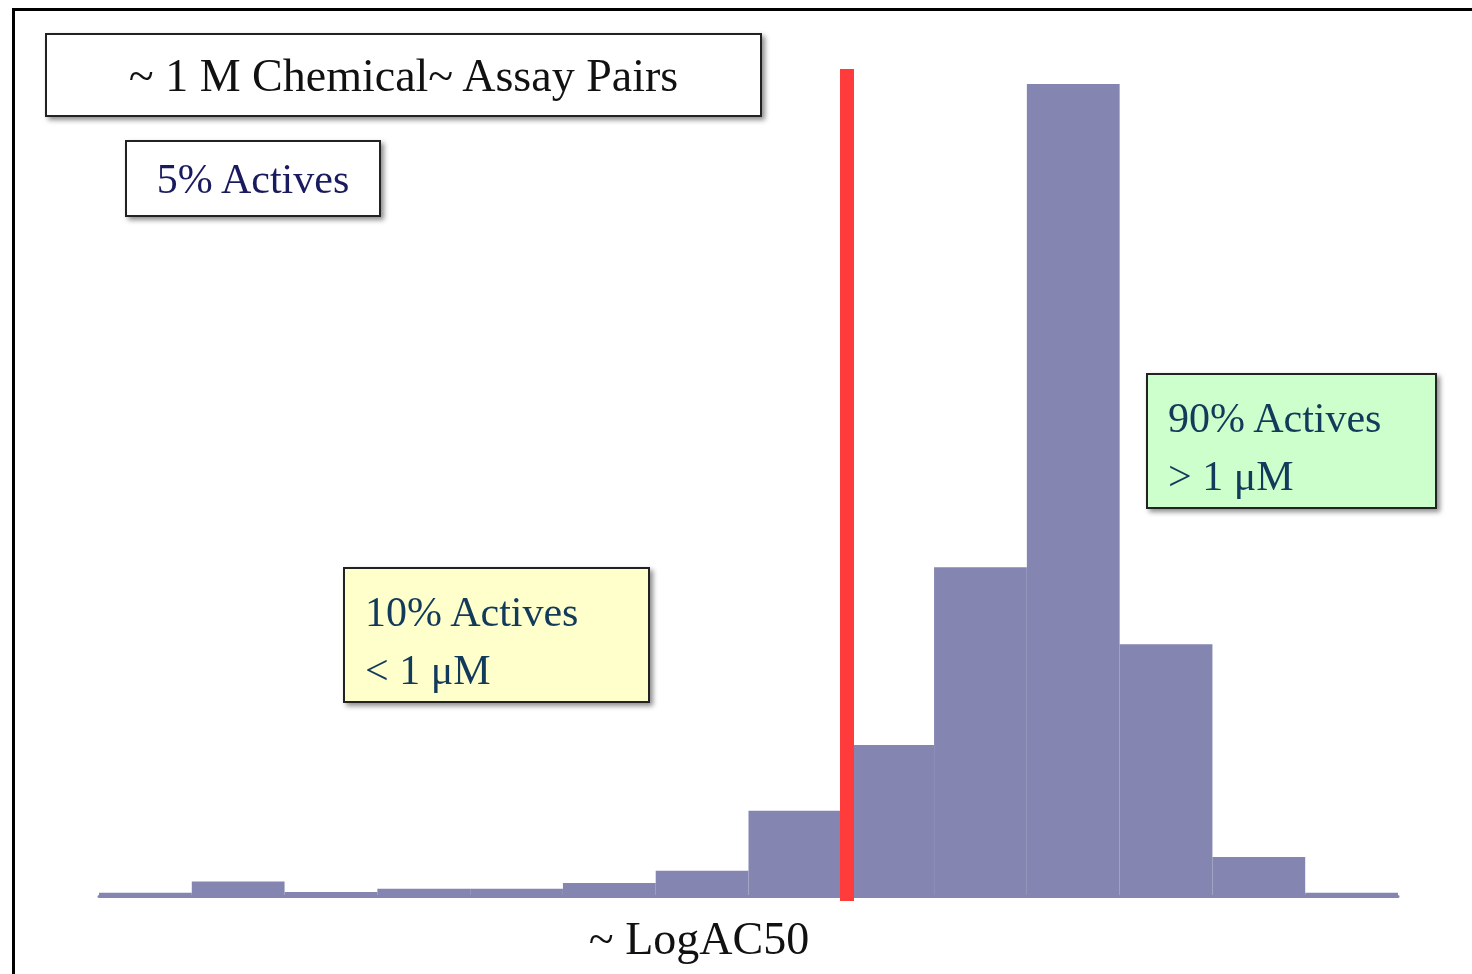 This screenshot has width=1472, height=974. Describe the element at coordinates (699, 938) in the screenshot. I see `x-axis-title: ~ LogAC50` at that location.